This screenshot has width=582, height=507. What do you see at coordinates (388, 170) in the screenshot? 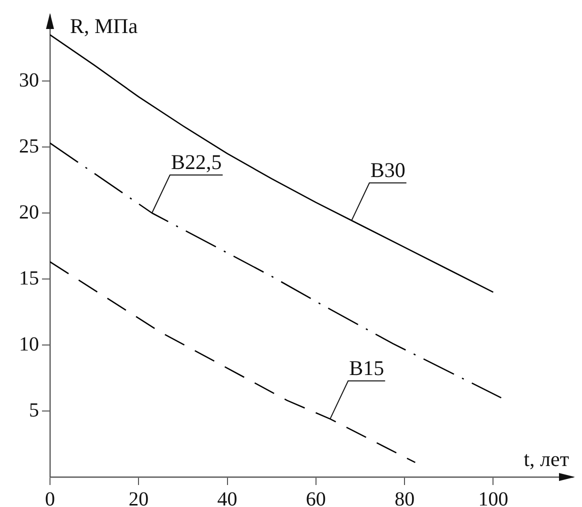
I see `annotation: B30` at bounding box center [388, 170].